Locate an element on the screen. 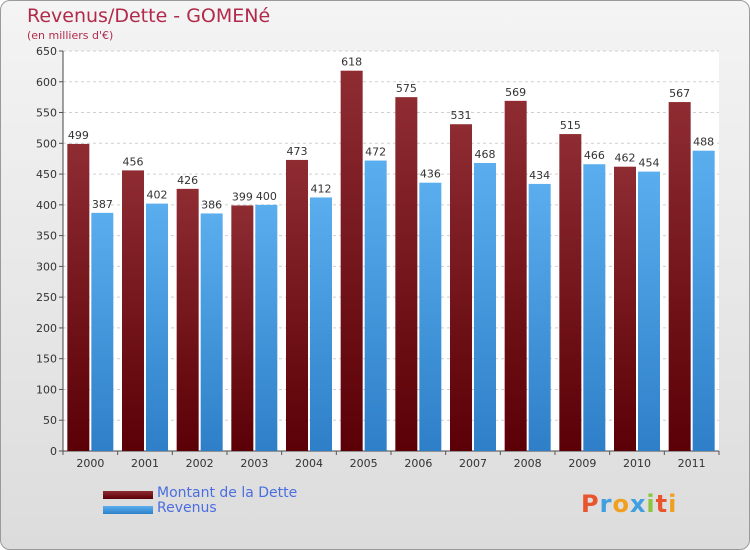 Image resolution: width=750 pixels, height=550 pixels. x-tick-label: 2005 is located at coordinates (364, 463).